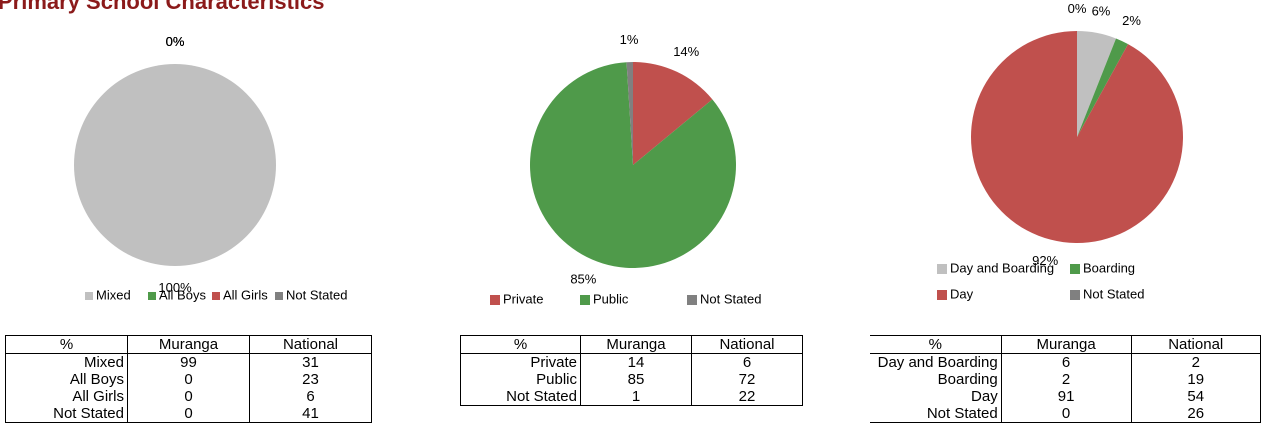 This screenshot has width=1261, height=443. Describe the element at coordinates (1131, 20) in the screenshot. I see `slice-label: 2%` at that location.